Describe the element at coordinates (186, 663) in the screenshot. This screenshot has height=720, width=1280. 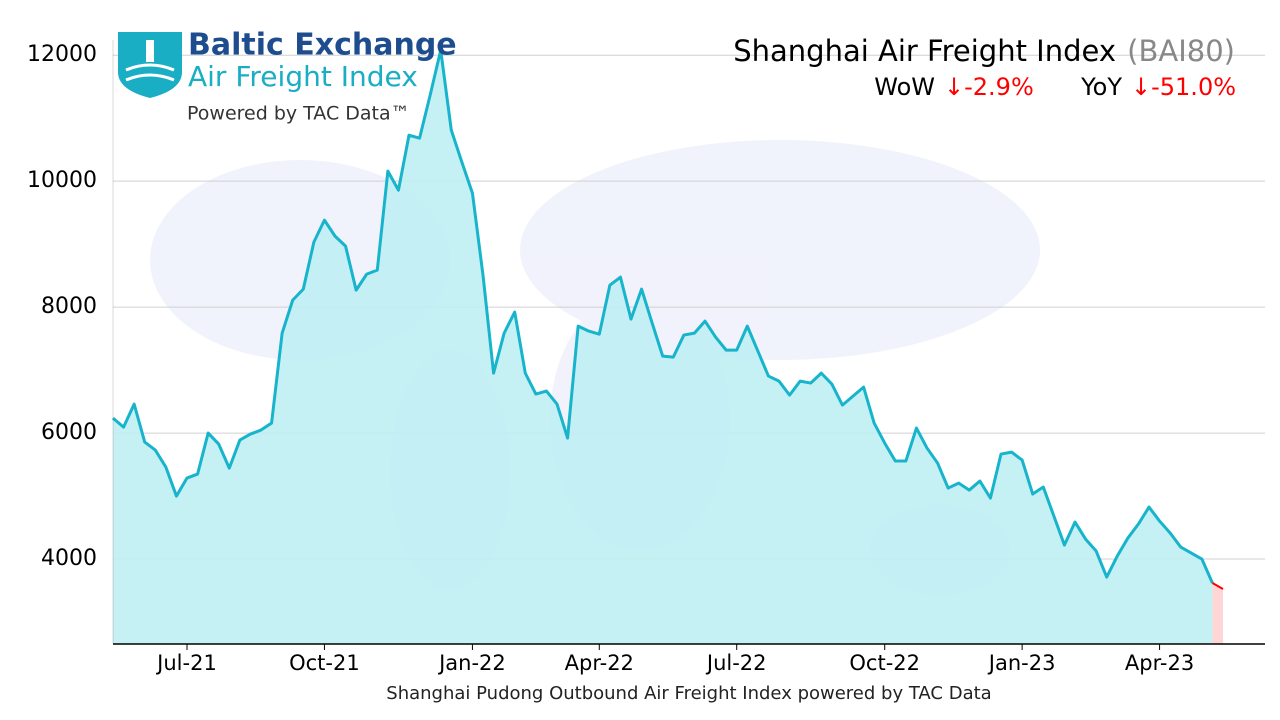
I see `x-tick-label: Jul-21` at that location.